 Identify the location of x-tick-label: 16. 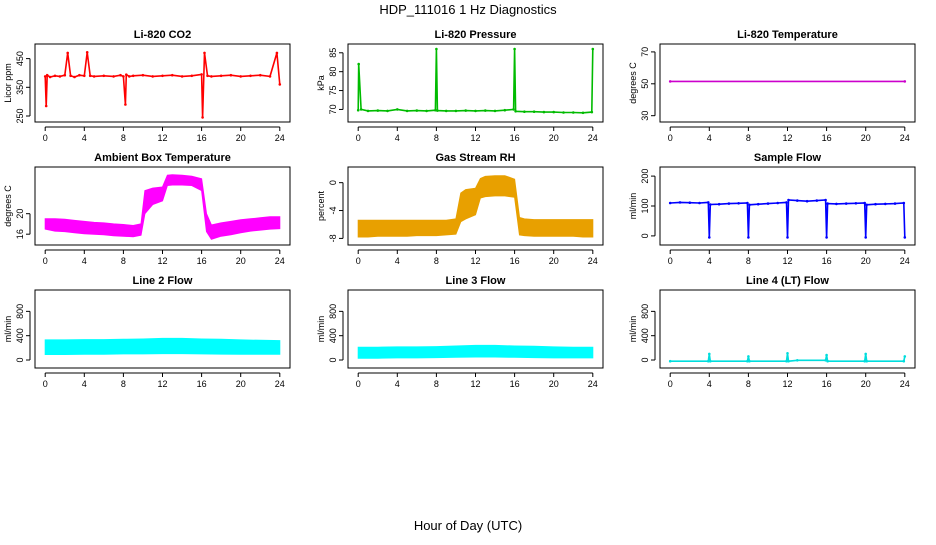
(515, 261).